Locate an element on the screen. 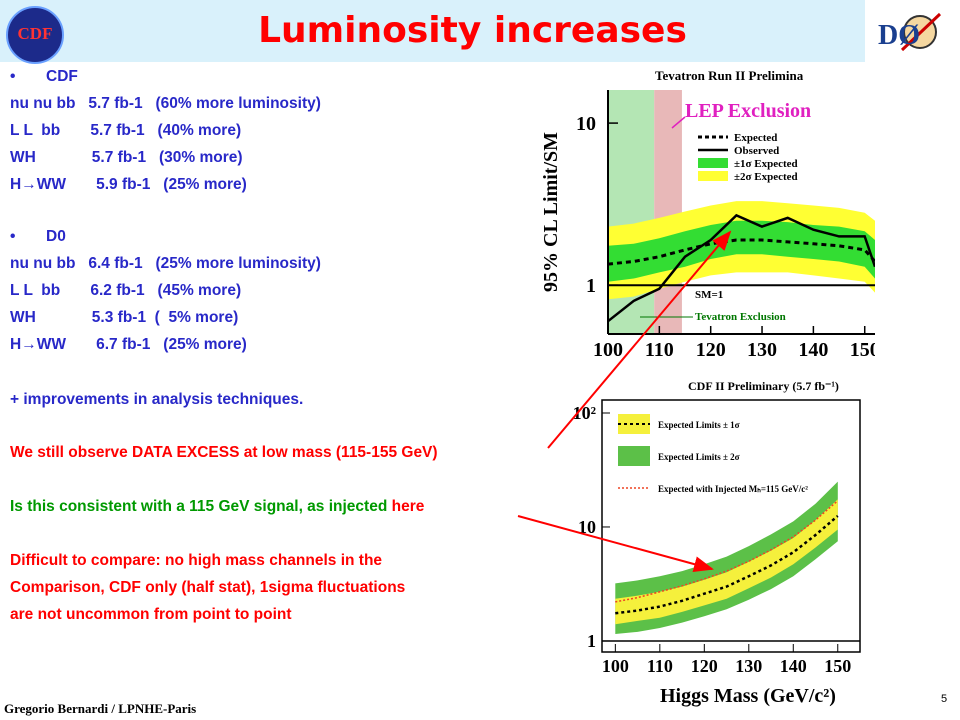 The image size is (960, 720). text-line: • CDF is located at coordinates (44, 77).